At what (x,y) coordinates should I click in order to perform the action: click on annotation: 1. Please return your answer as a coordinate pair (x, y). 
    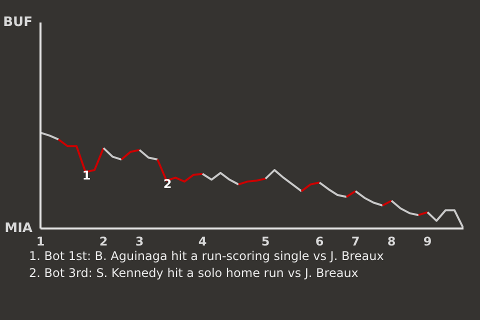
    Looking at the image, I should click on (86, 175).